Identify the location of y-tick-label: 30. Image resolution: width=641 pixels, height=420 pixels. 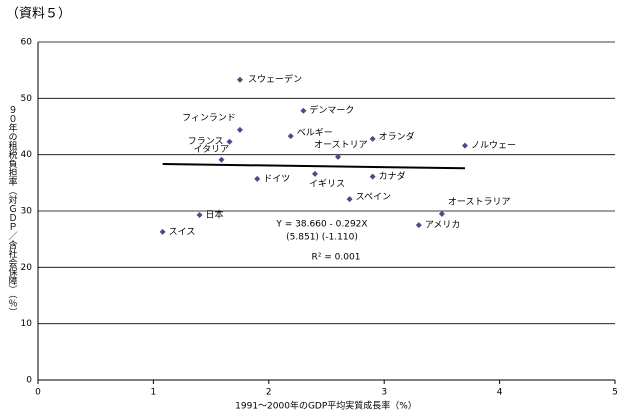
(27, 212).